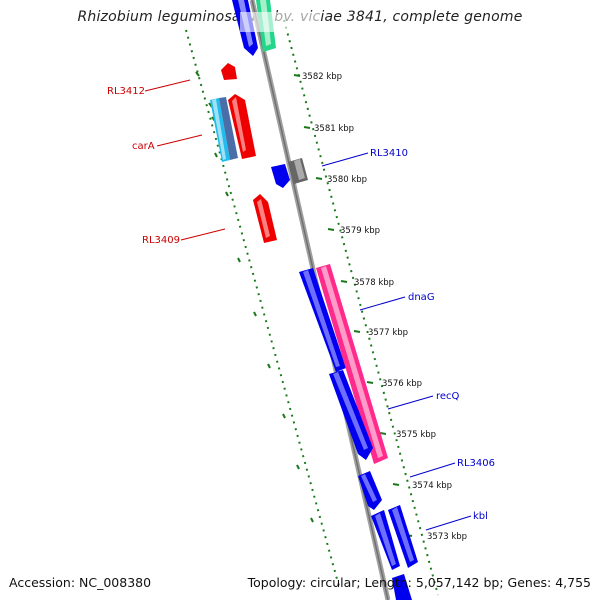  I want to click on gene-carA-steel, so click(228, 128).